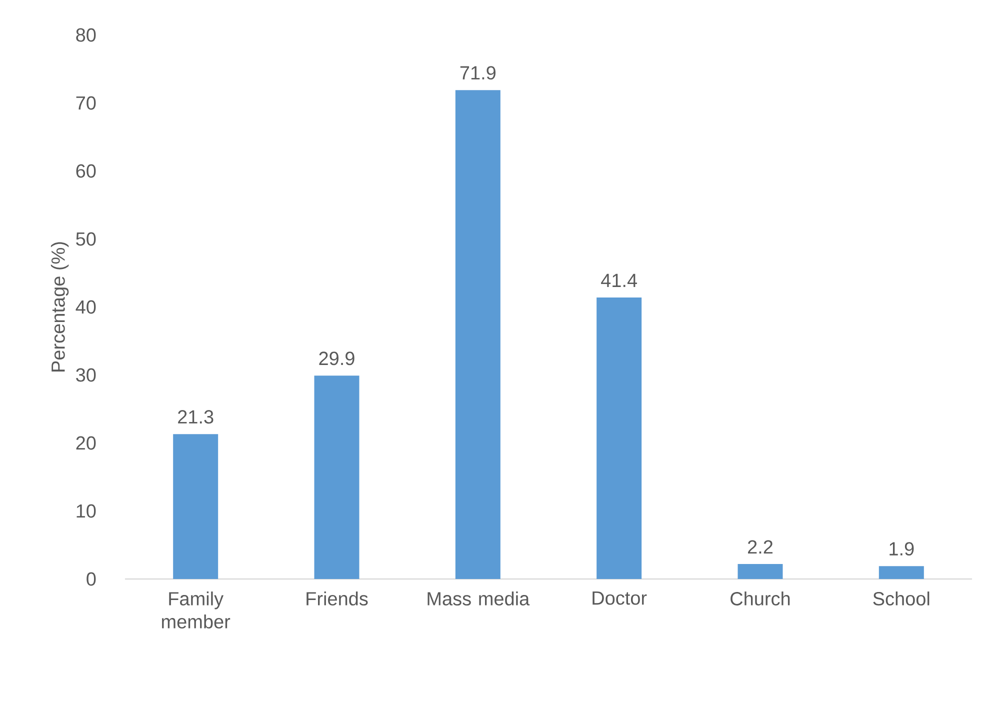 This screenshot has width=991, height=722. I want to click on data-label: 71.9, so click(478, 73).